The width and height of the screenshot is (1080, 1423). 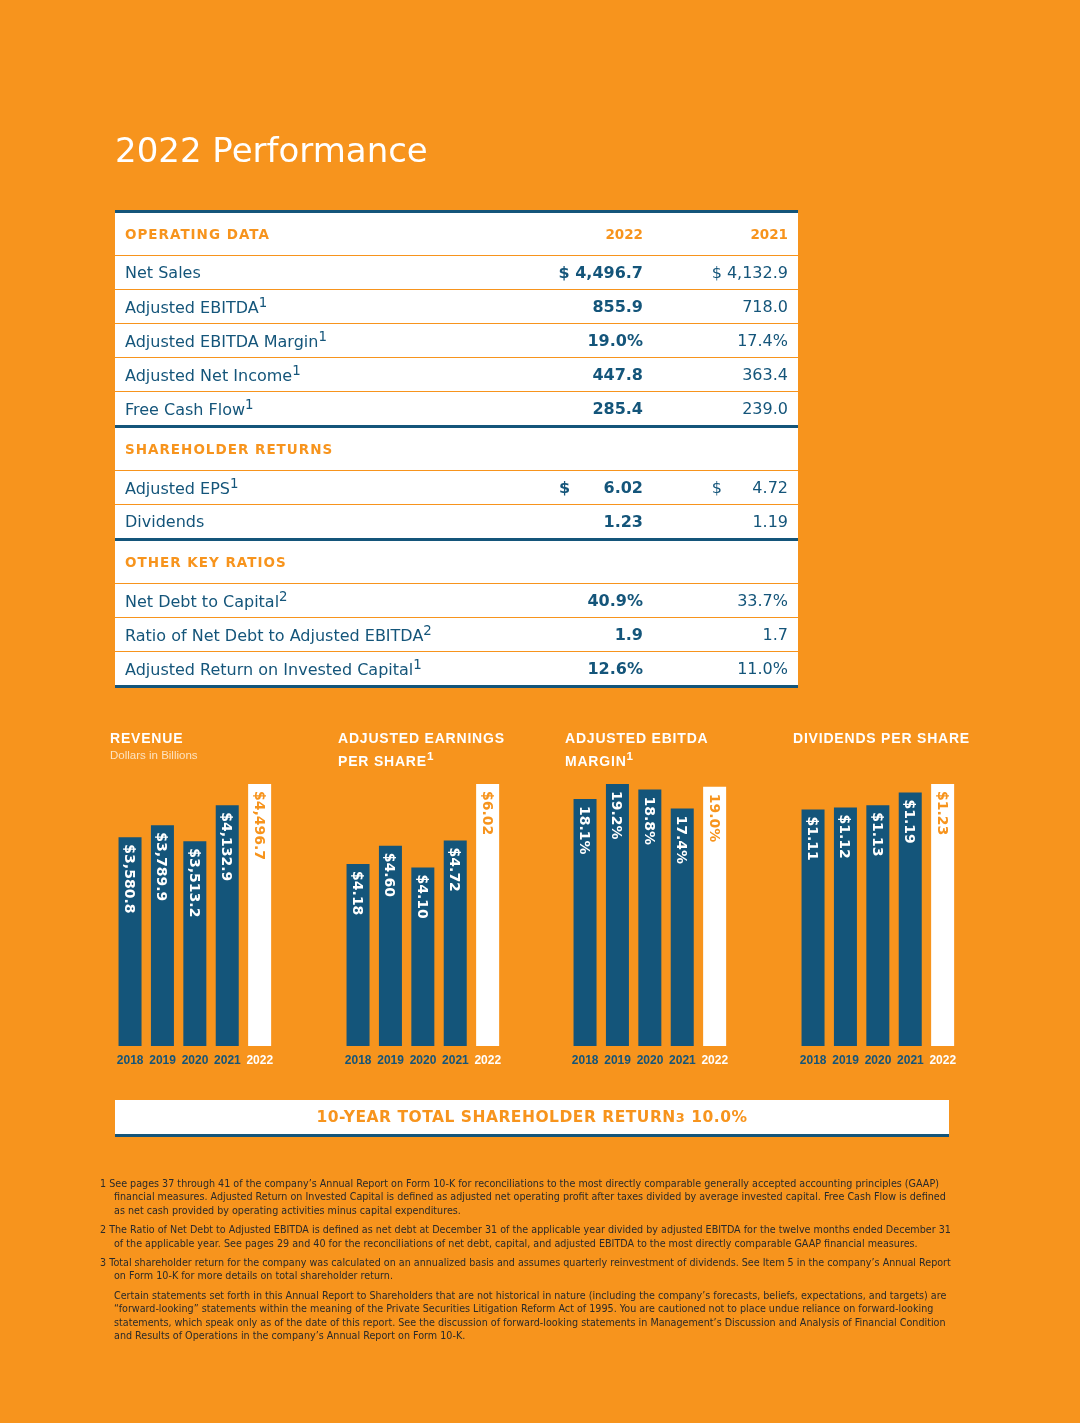 What do you see at coordinates (422, 750) in the screenshot?
I see `chart-title: ADJUSTED EARNINGS PER SHARE$^{1}$` at bounding box center [422, 750].